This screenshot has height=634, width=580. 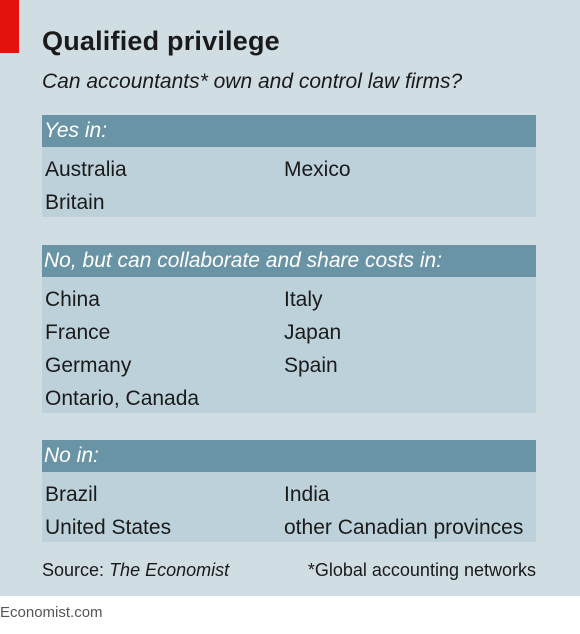 I want to click on list-item: Australia, so click(x=86, y=169).